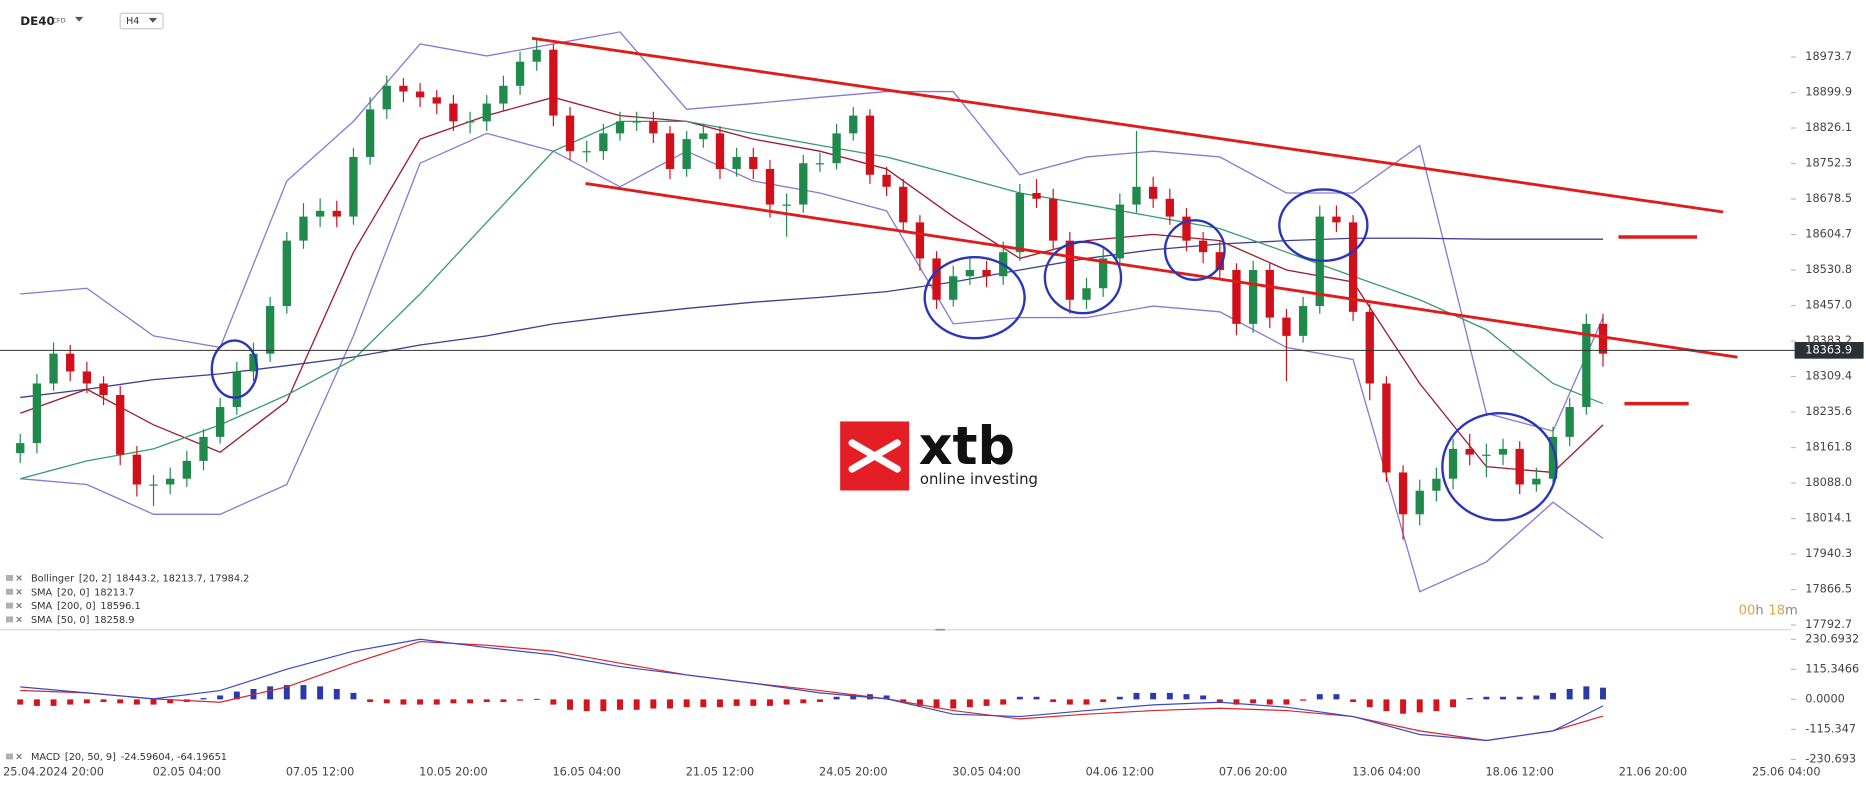 This screenshot has height=787, width=1866. Describe the element at coordinates (979, 479) in the screenshot. I see `logo-tagline: online investing` at that location.